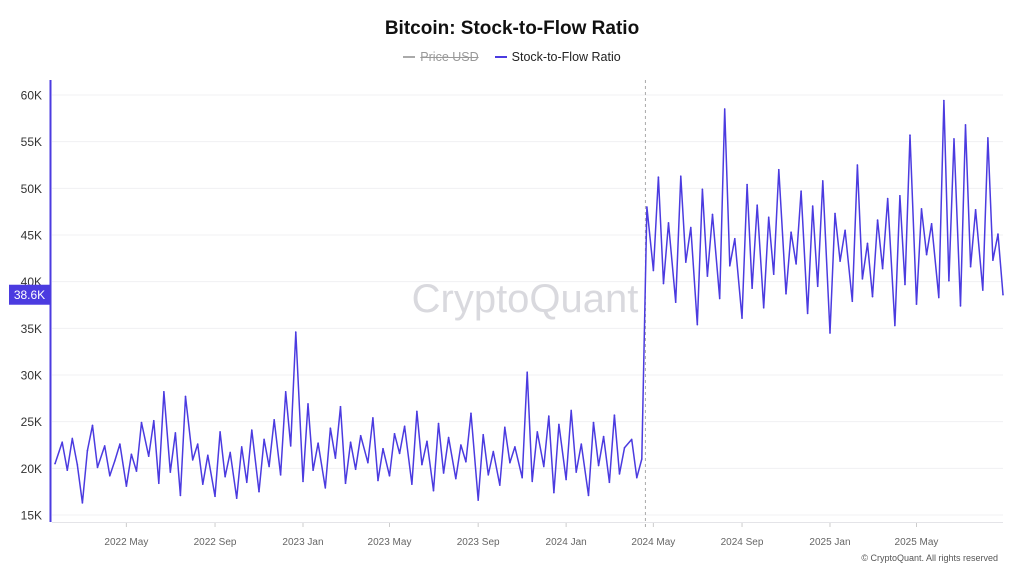 The width and height of the screenshot is (1024, 576). I want to click on legend-item-price-usd: Price USD, so click(441, 57).